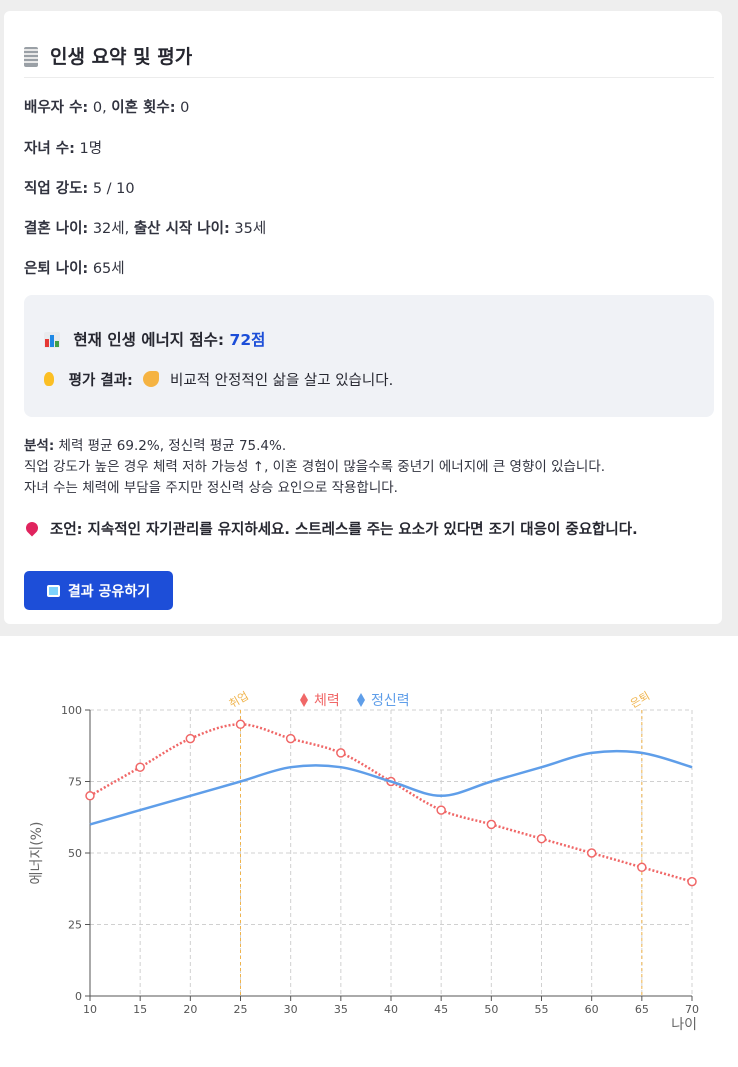  What do you see at coordinates (56, 269) in the screenshot?
I see `retire-age-label: 은퇴 나이:` at bounding box center [56, 269].